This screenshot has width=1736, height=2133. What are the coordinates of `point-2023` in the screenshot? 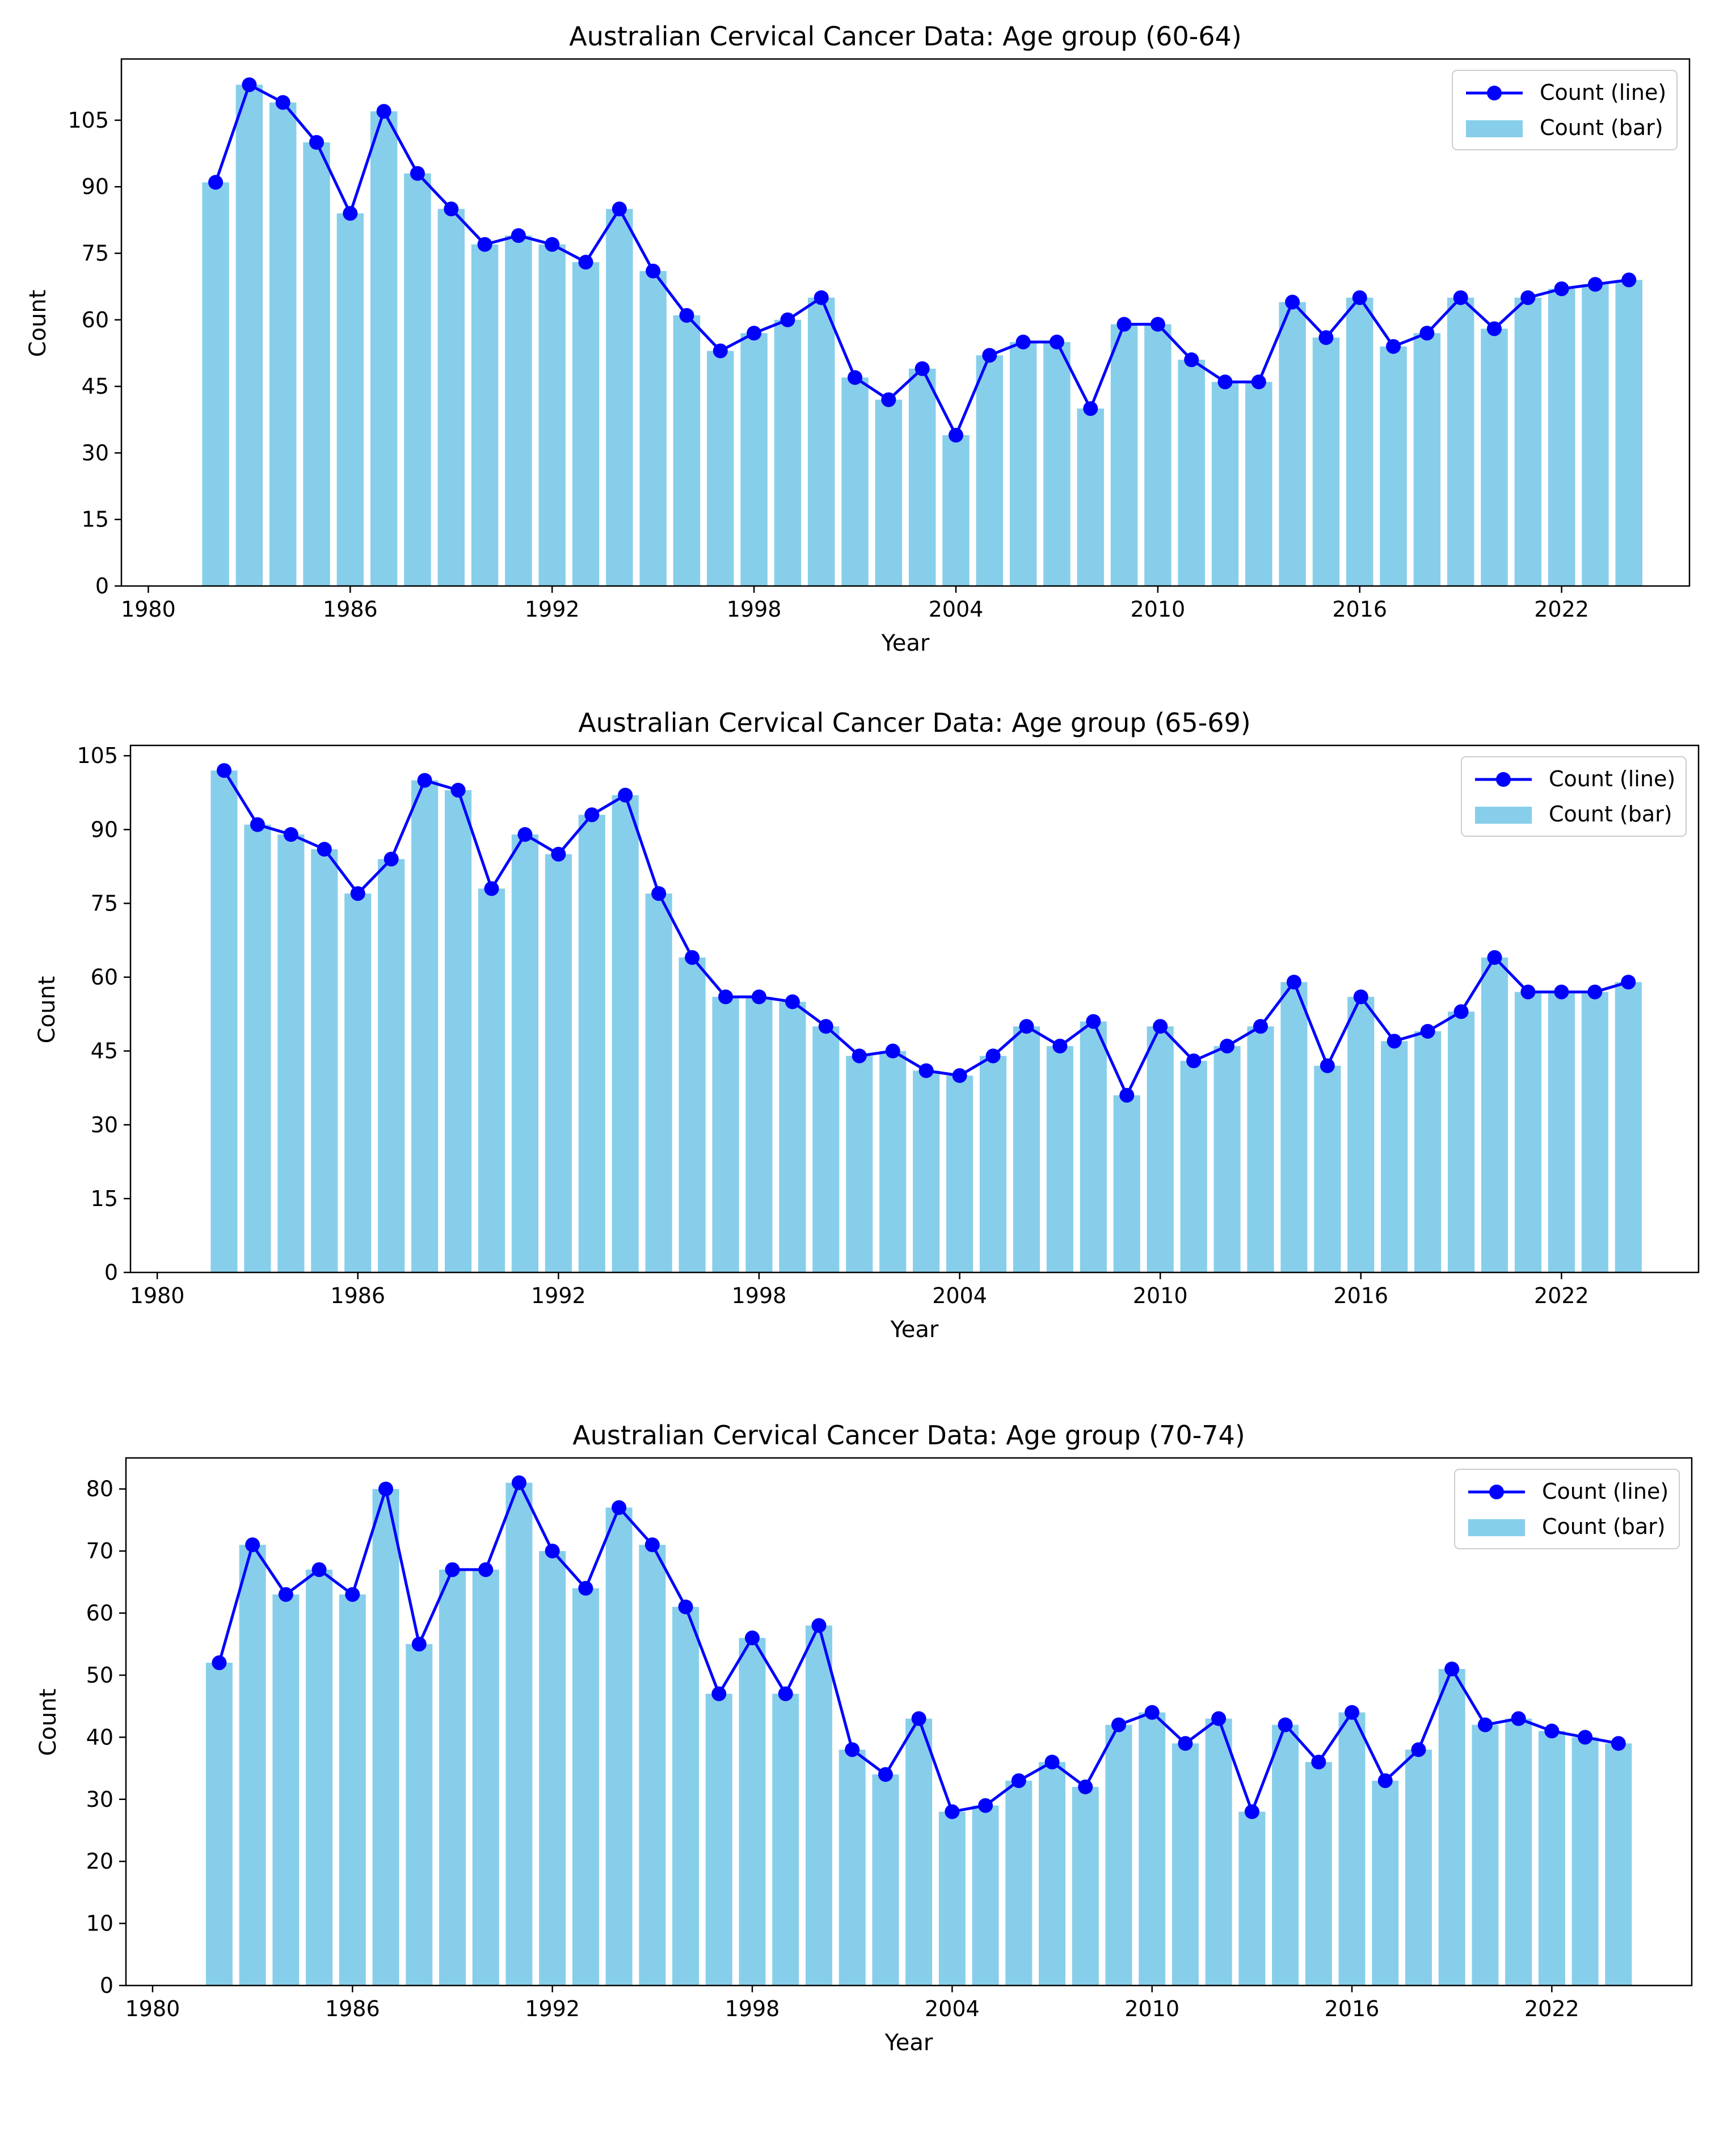 It's located at (1595, 284).